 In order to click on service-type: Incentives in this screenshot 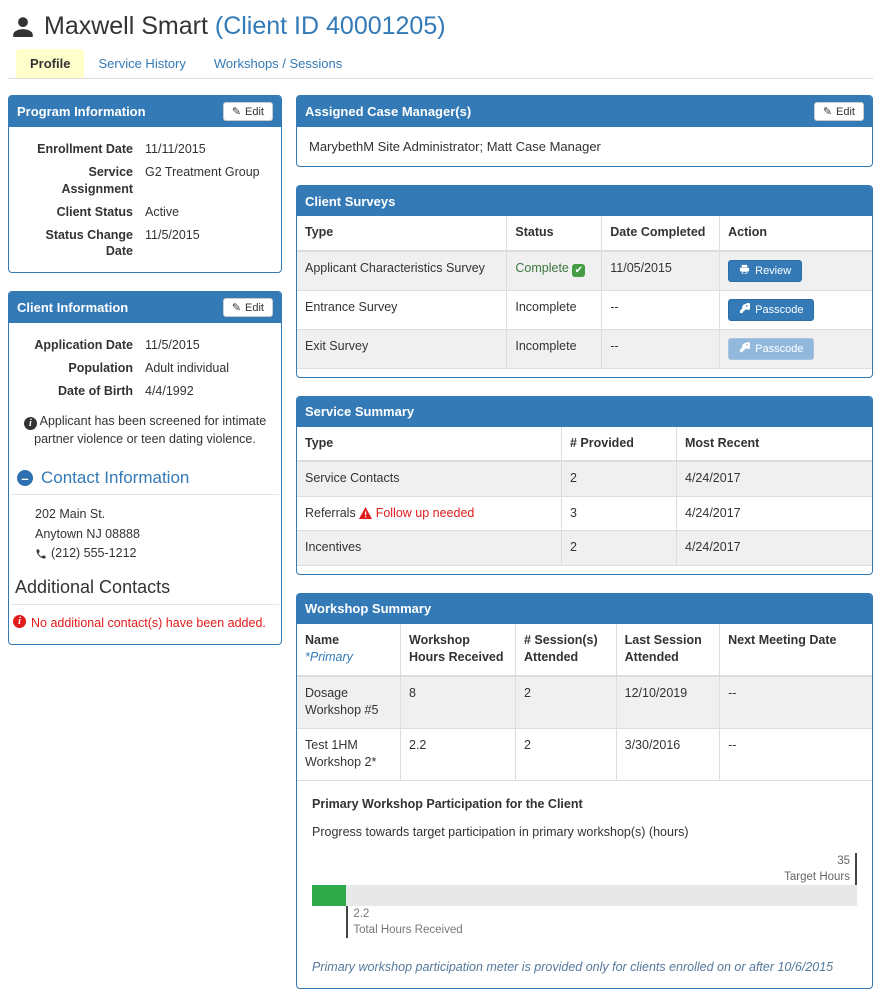, I will do `click(429, 548)`.